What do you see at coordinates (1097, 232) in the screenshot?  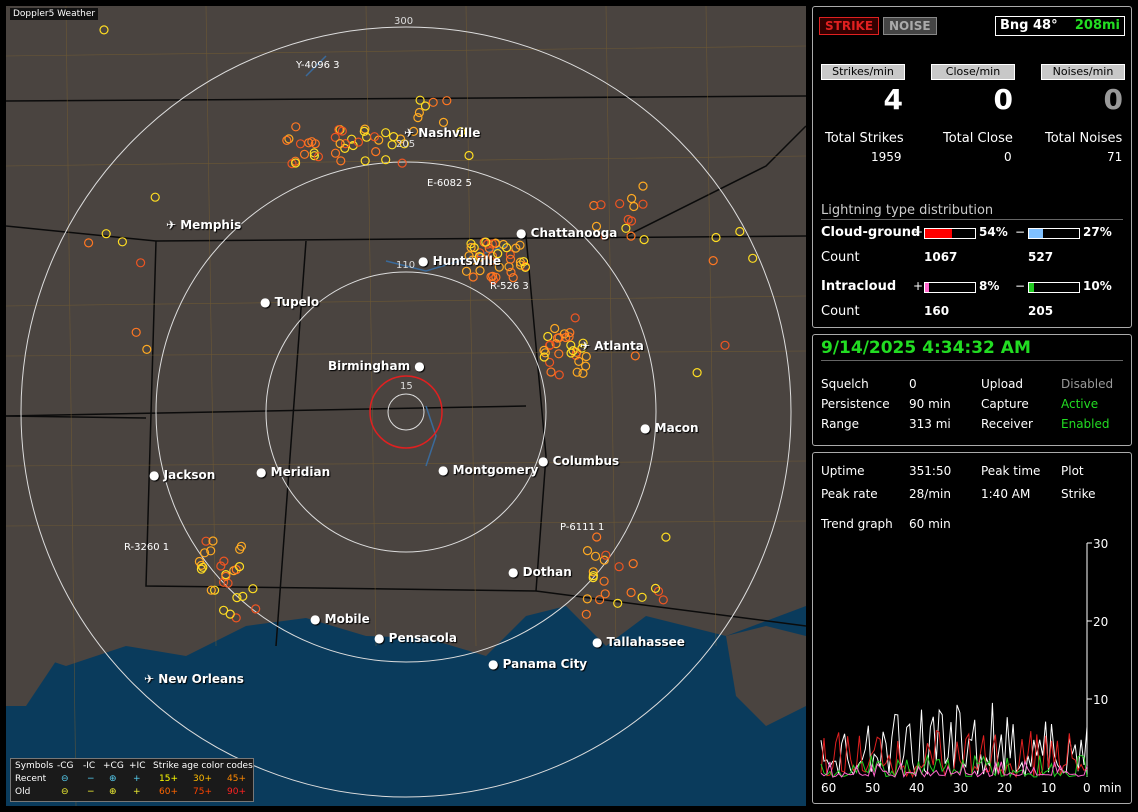 I see `cg-minus-pct: 27%` at bounding box center [1097, 232].